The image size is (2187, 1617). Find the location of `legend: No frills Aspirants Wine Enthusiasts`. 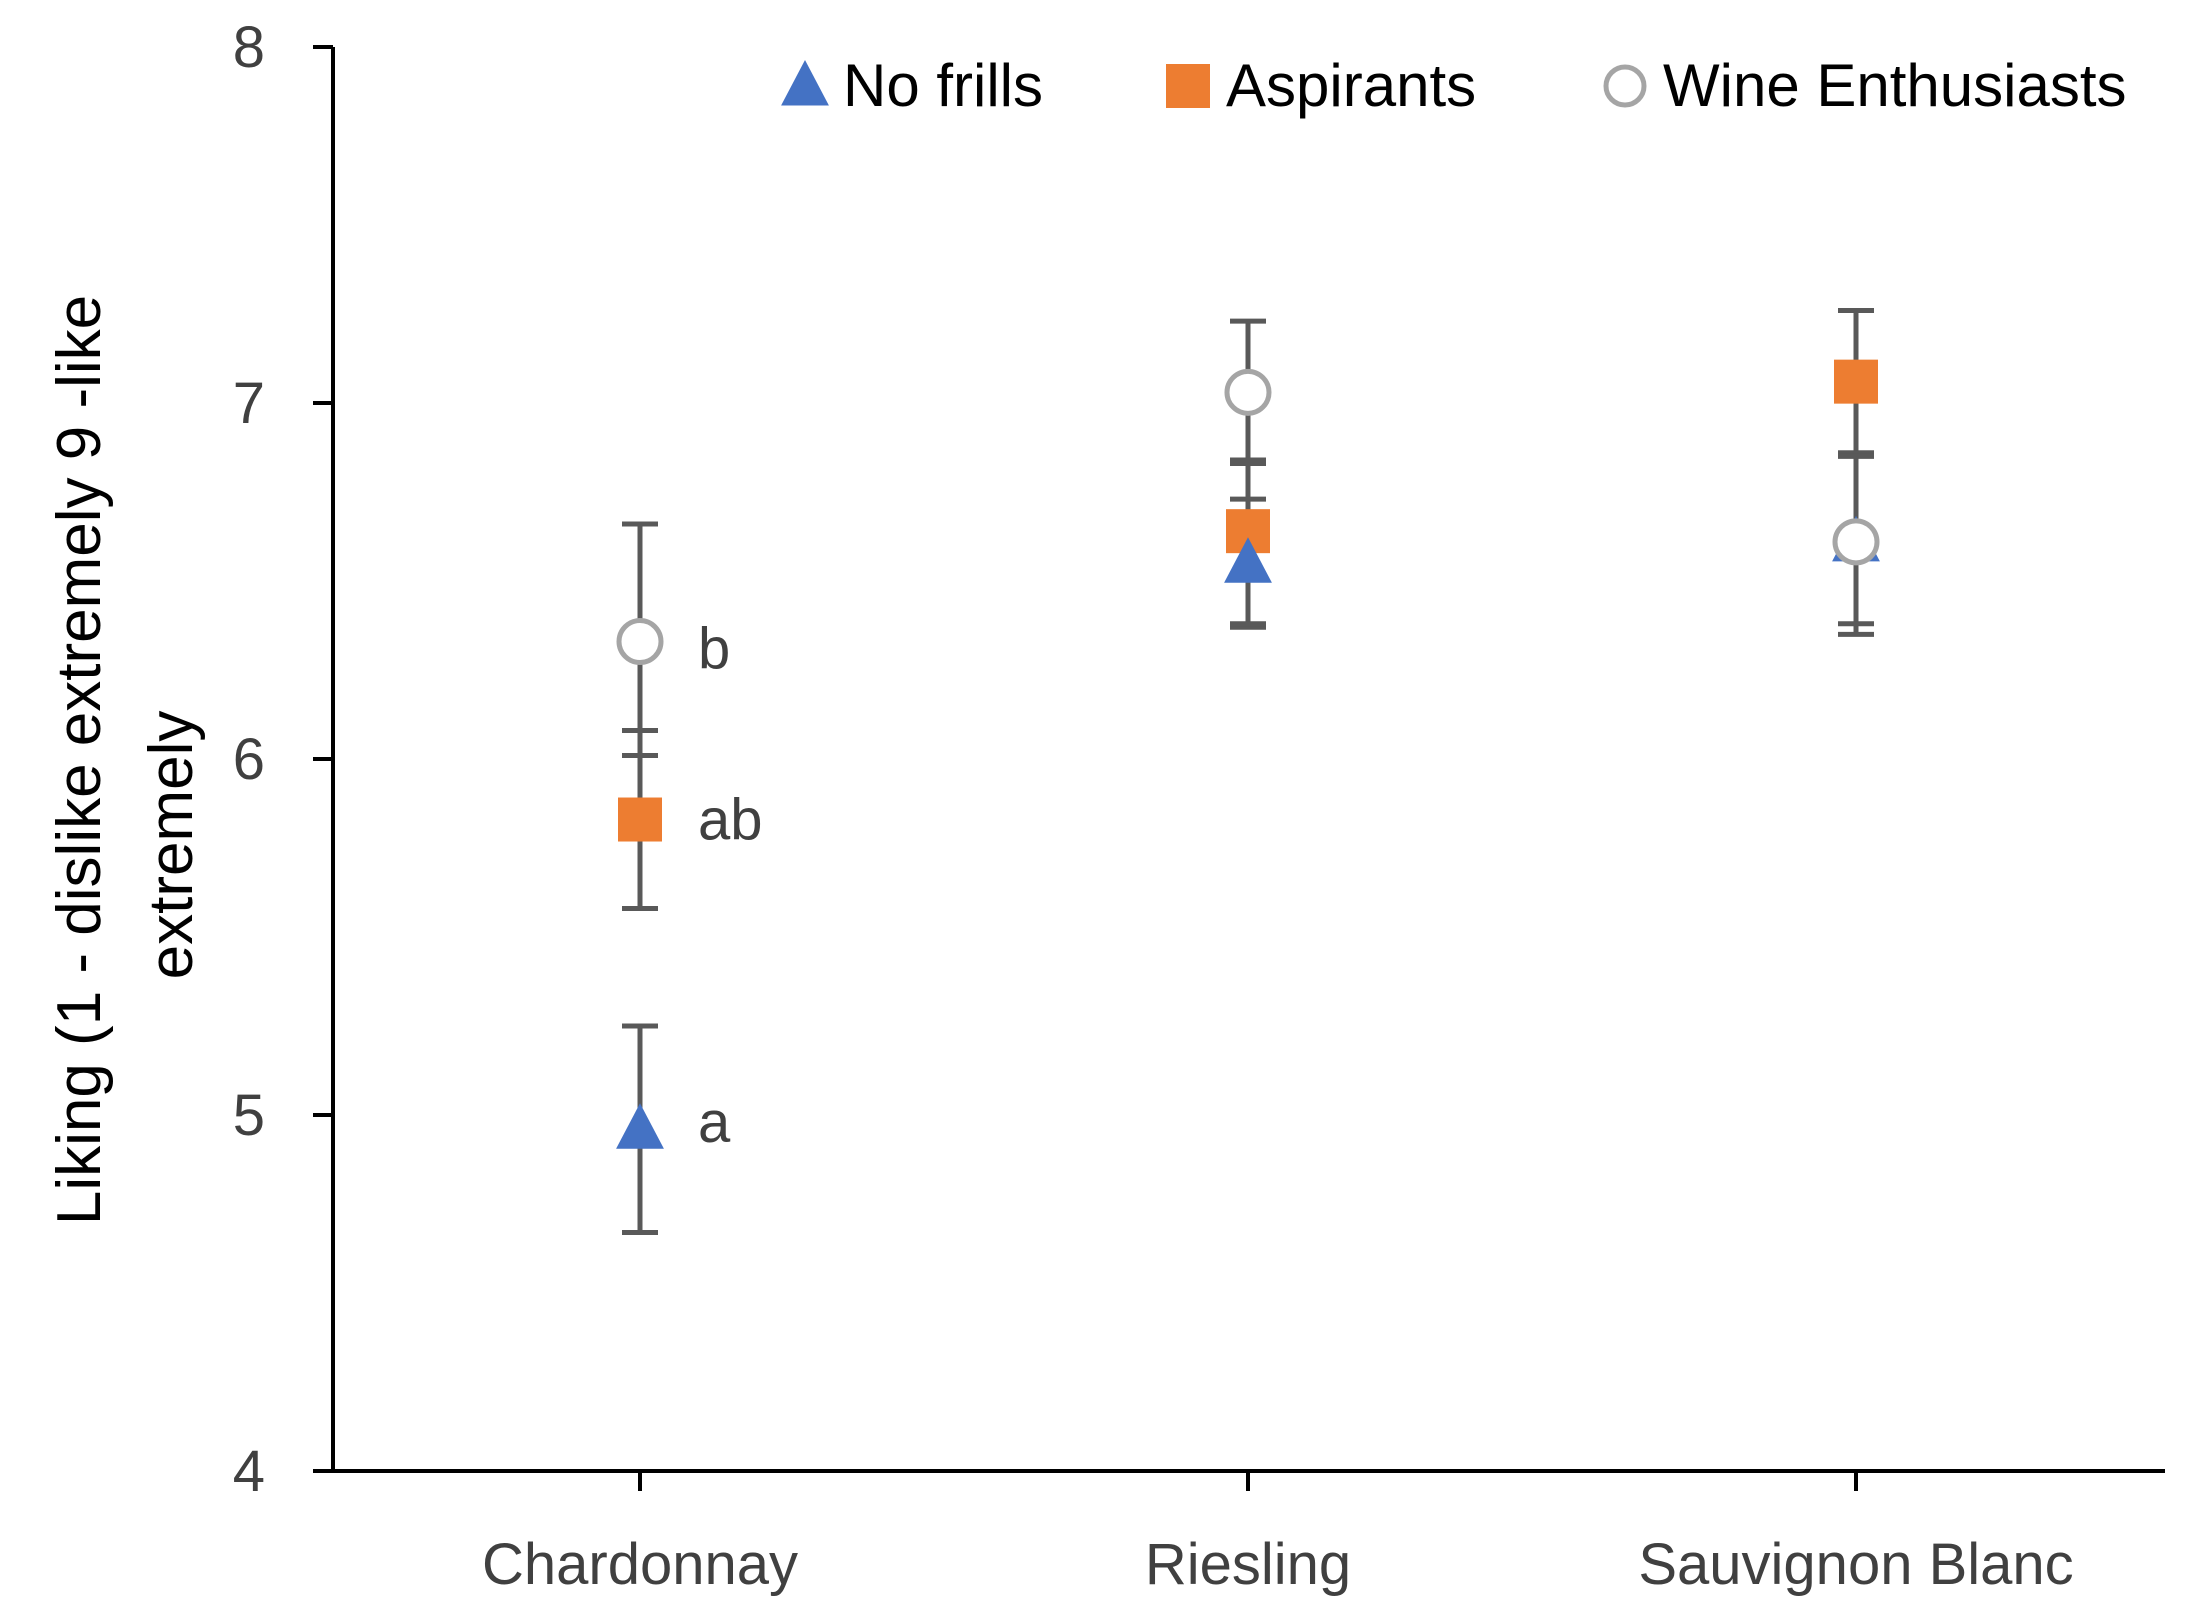

legend: No frills Aspirants Wine Enthusiasts is located at coordinates (1454, 85).